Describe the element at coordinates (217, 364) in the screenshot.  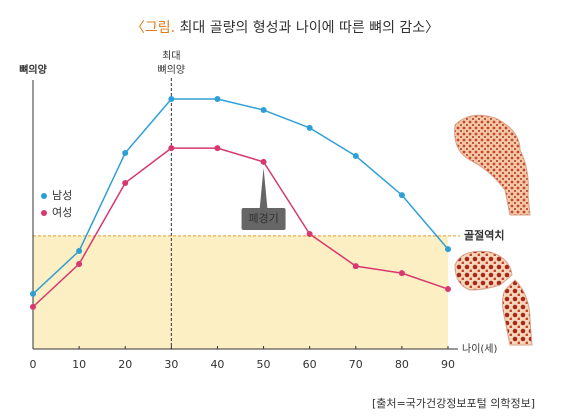
I see `x-tick-label: 40` at that location.